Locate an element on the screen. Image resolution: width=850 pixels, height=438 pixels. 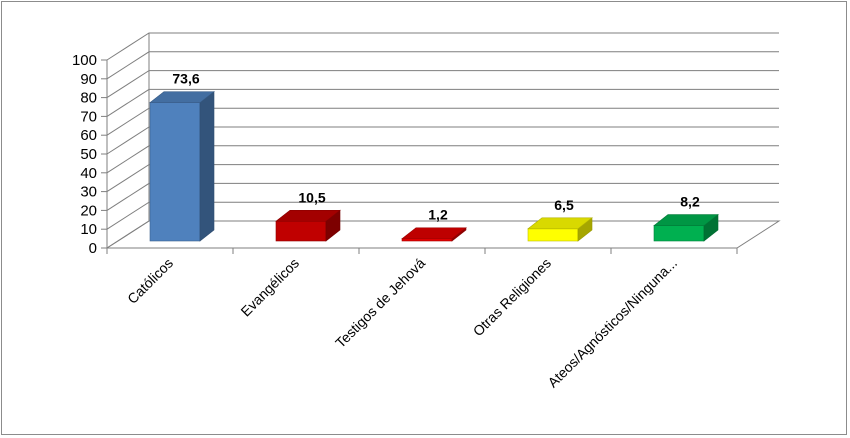
y-tick-label: 0 is located at coordinates (93, 248).